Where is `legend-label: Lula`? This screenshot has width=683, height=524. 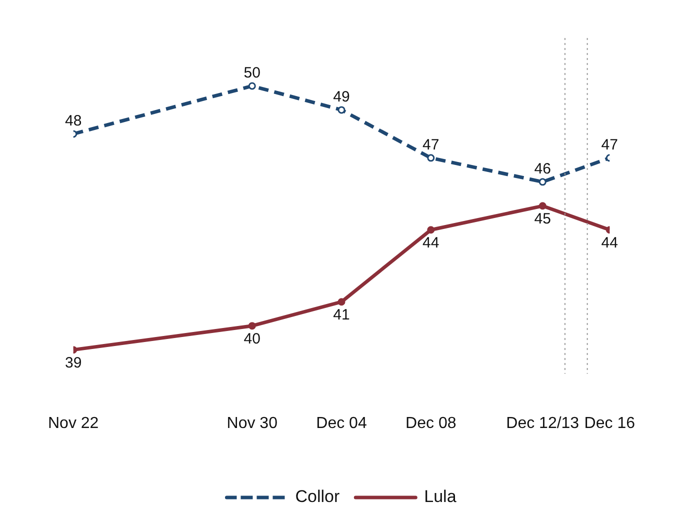 legend-label: Lula is located at coordinates (440, 496).